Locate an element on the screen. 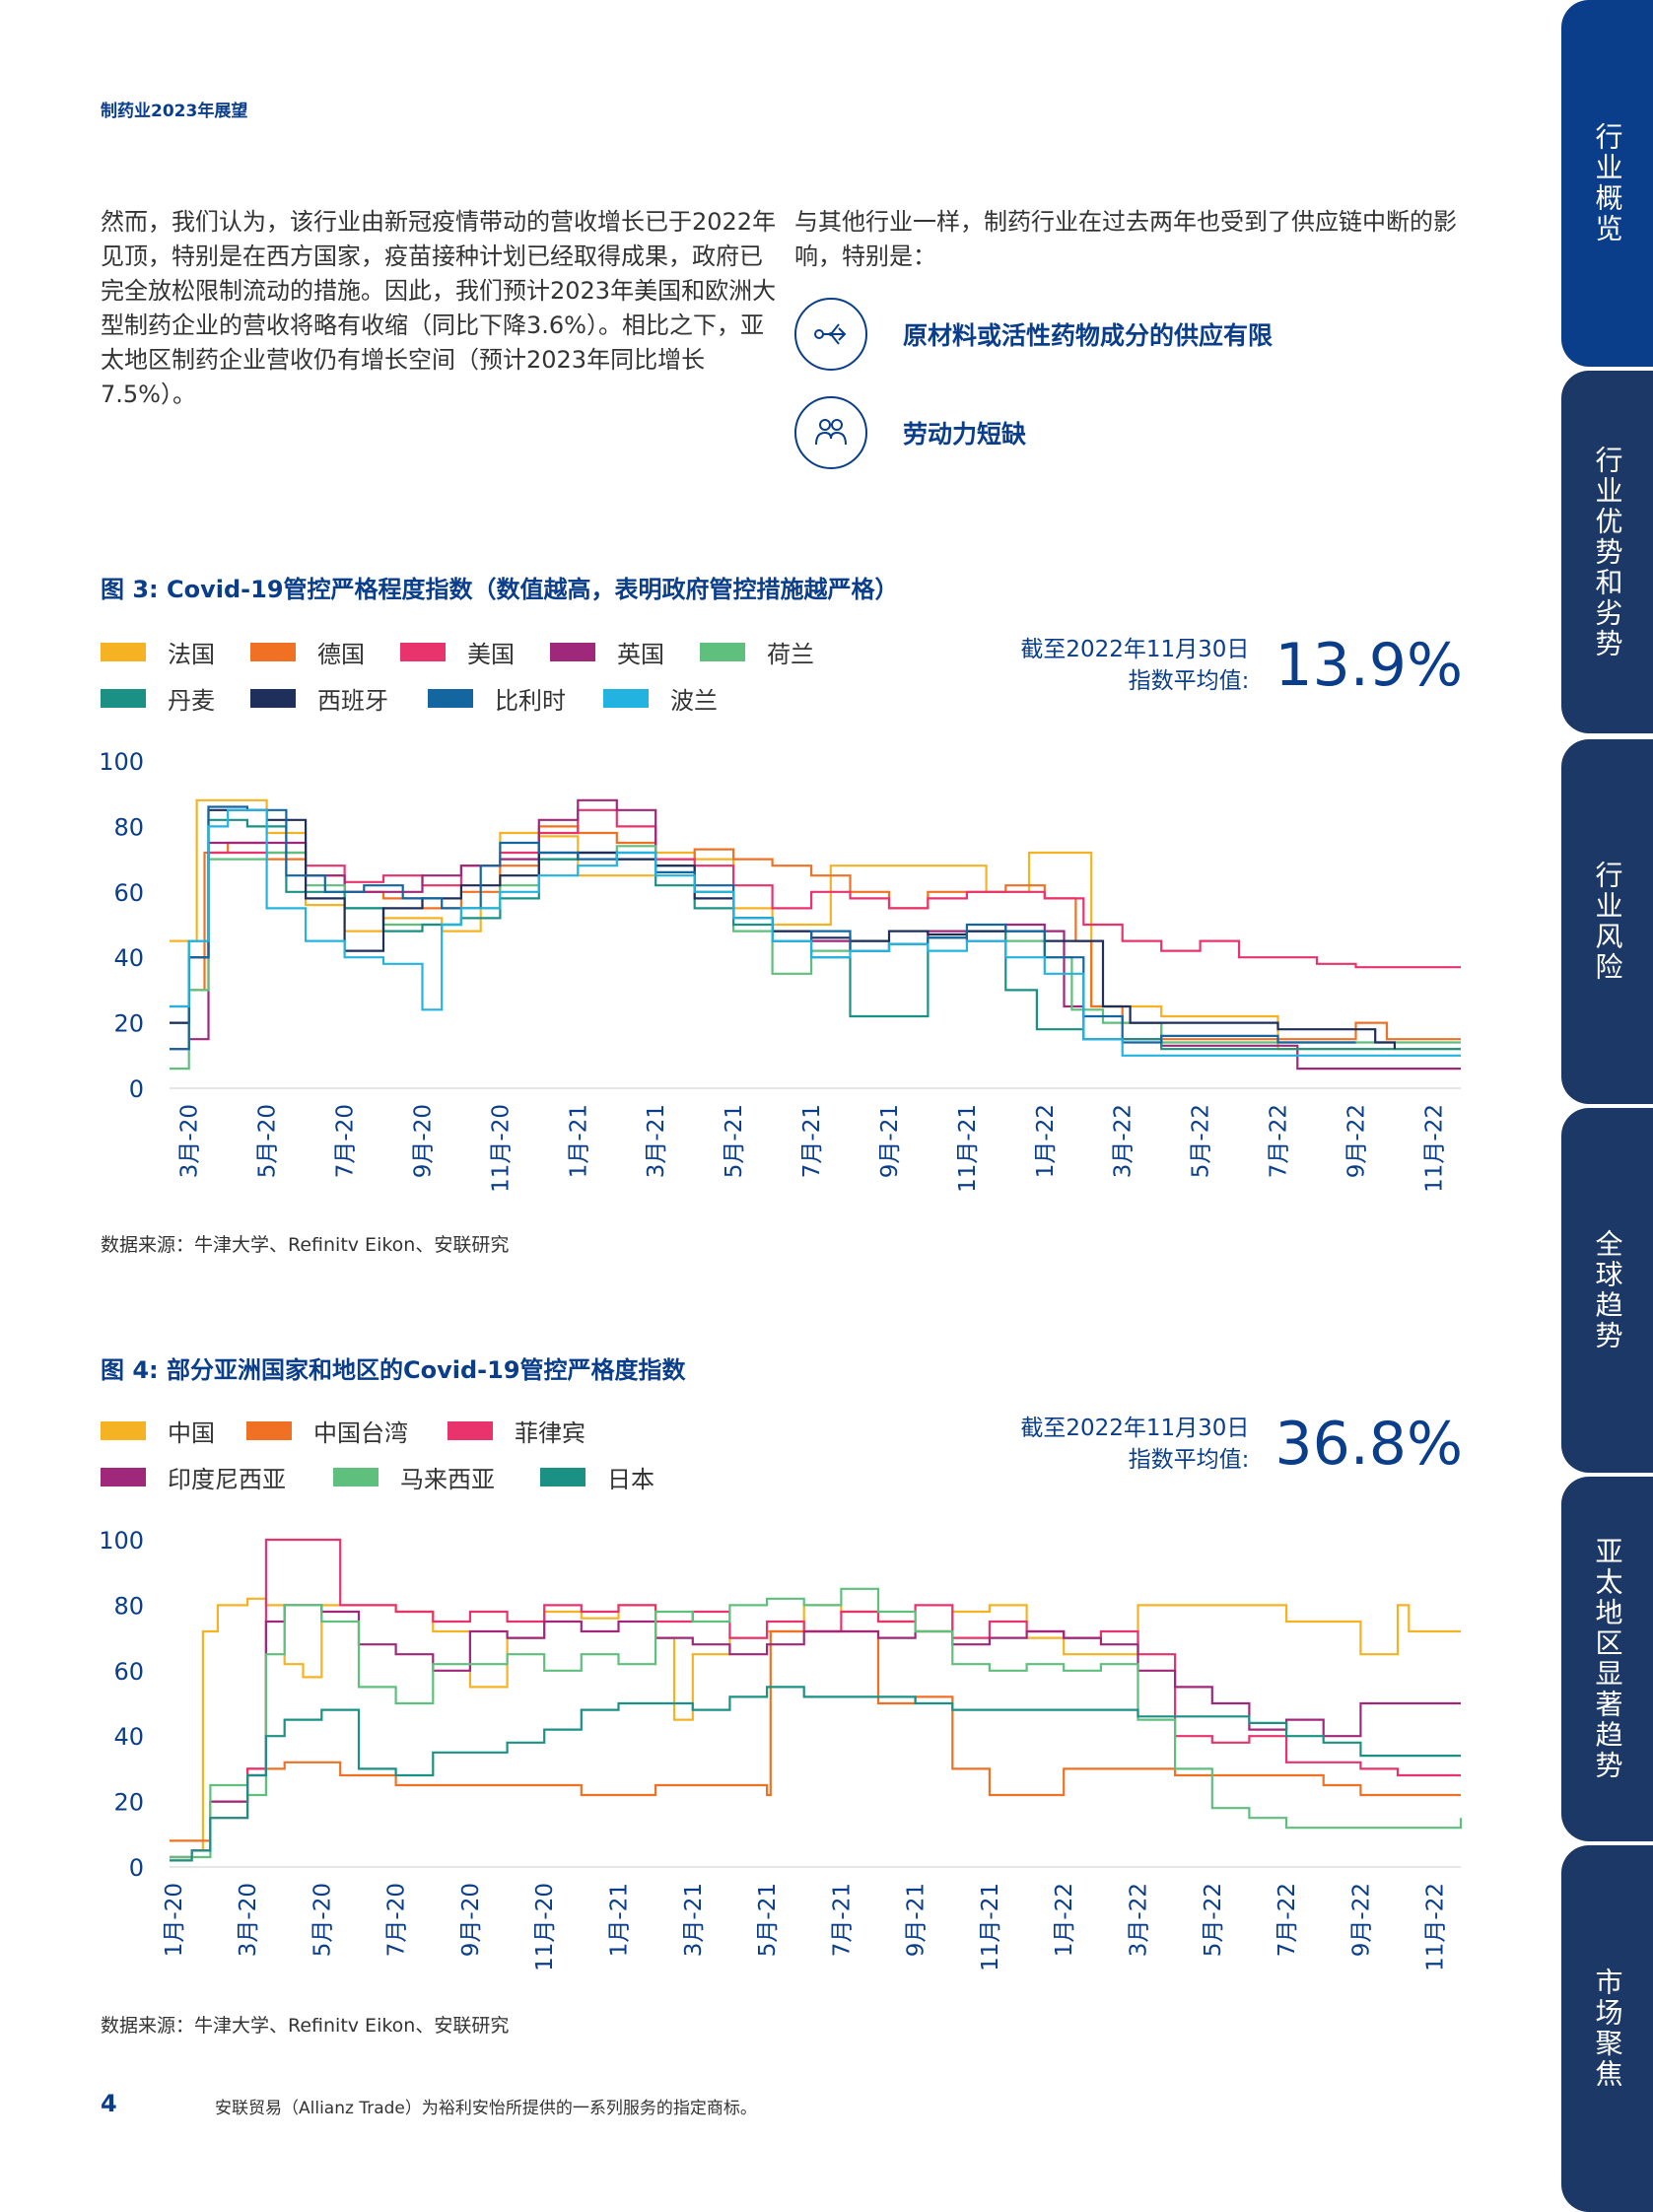 The width and height of the screenshot is (1653, 2212). fig4-avg-label: 指数平均值: is located at coordinates (1189, 1460).